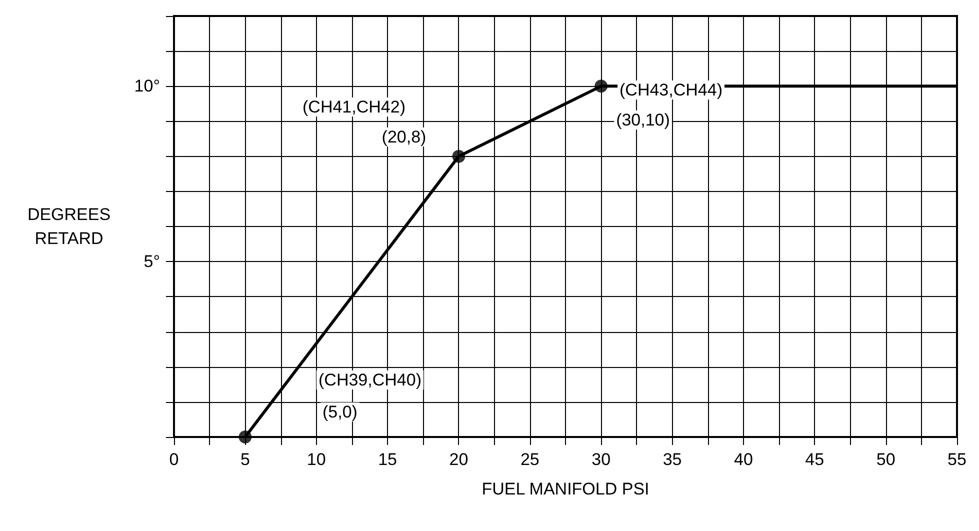 The height and width of the screenshot is (531, 979). Describe the element at coordinates (530, 459) in the screenshot. I see `x-tick-label: 25` at that location.